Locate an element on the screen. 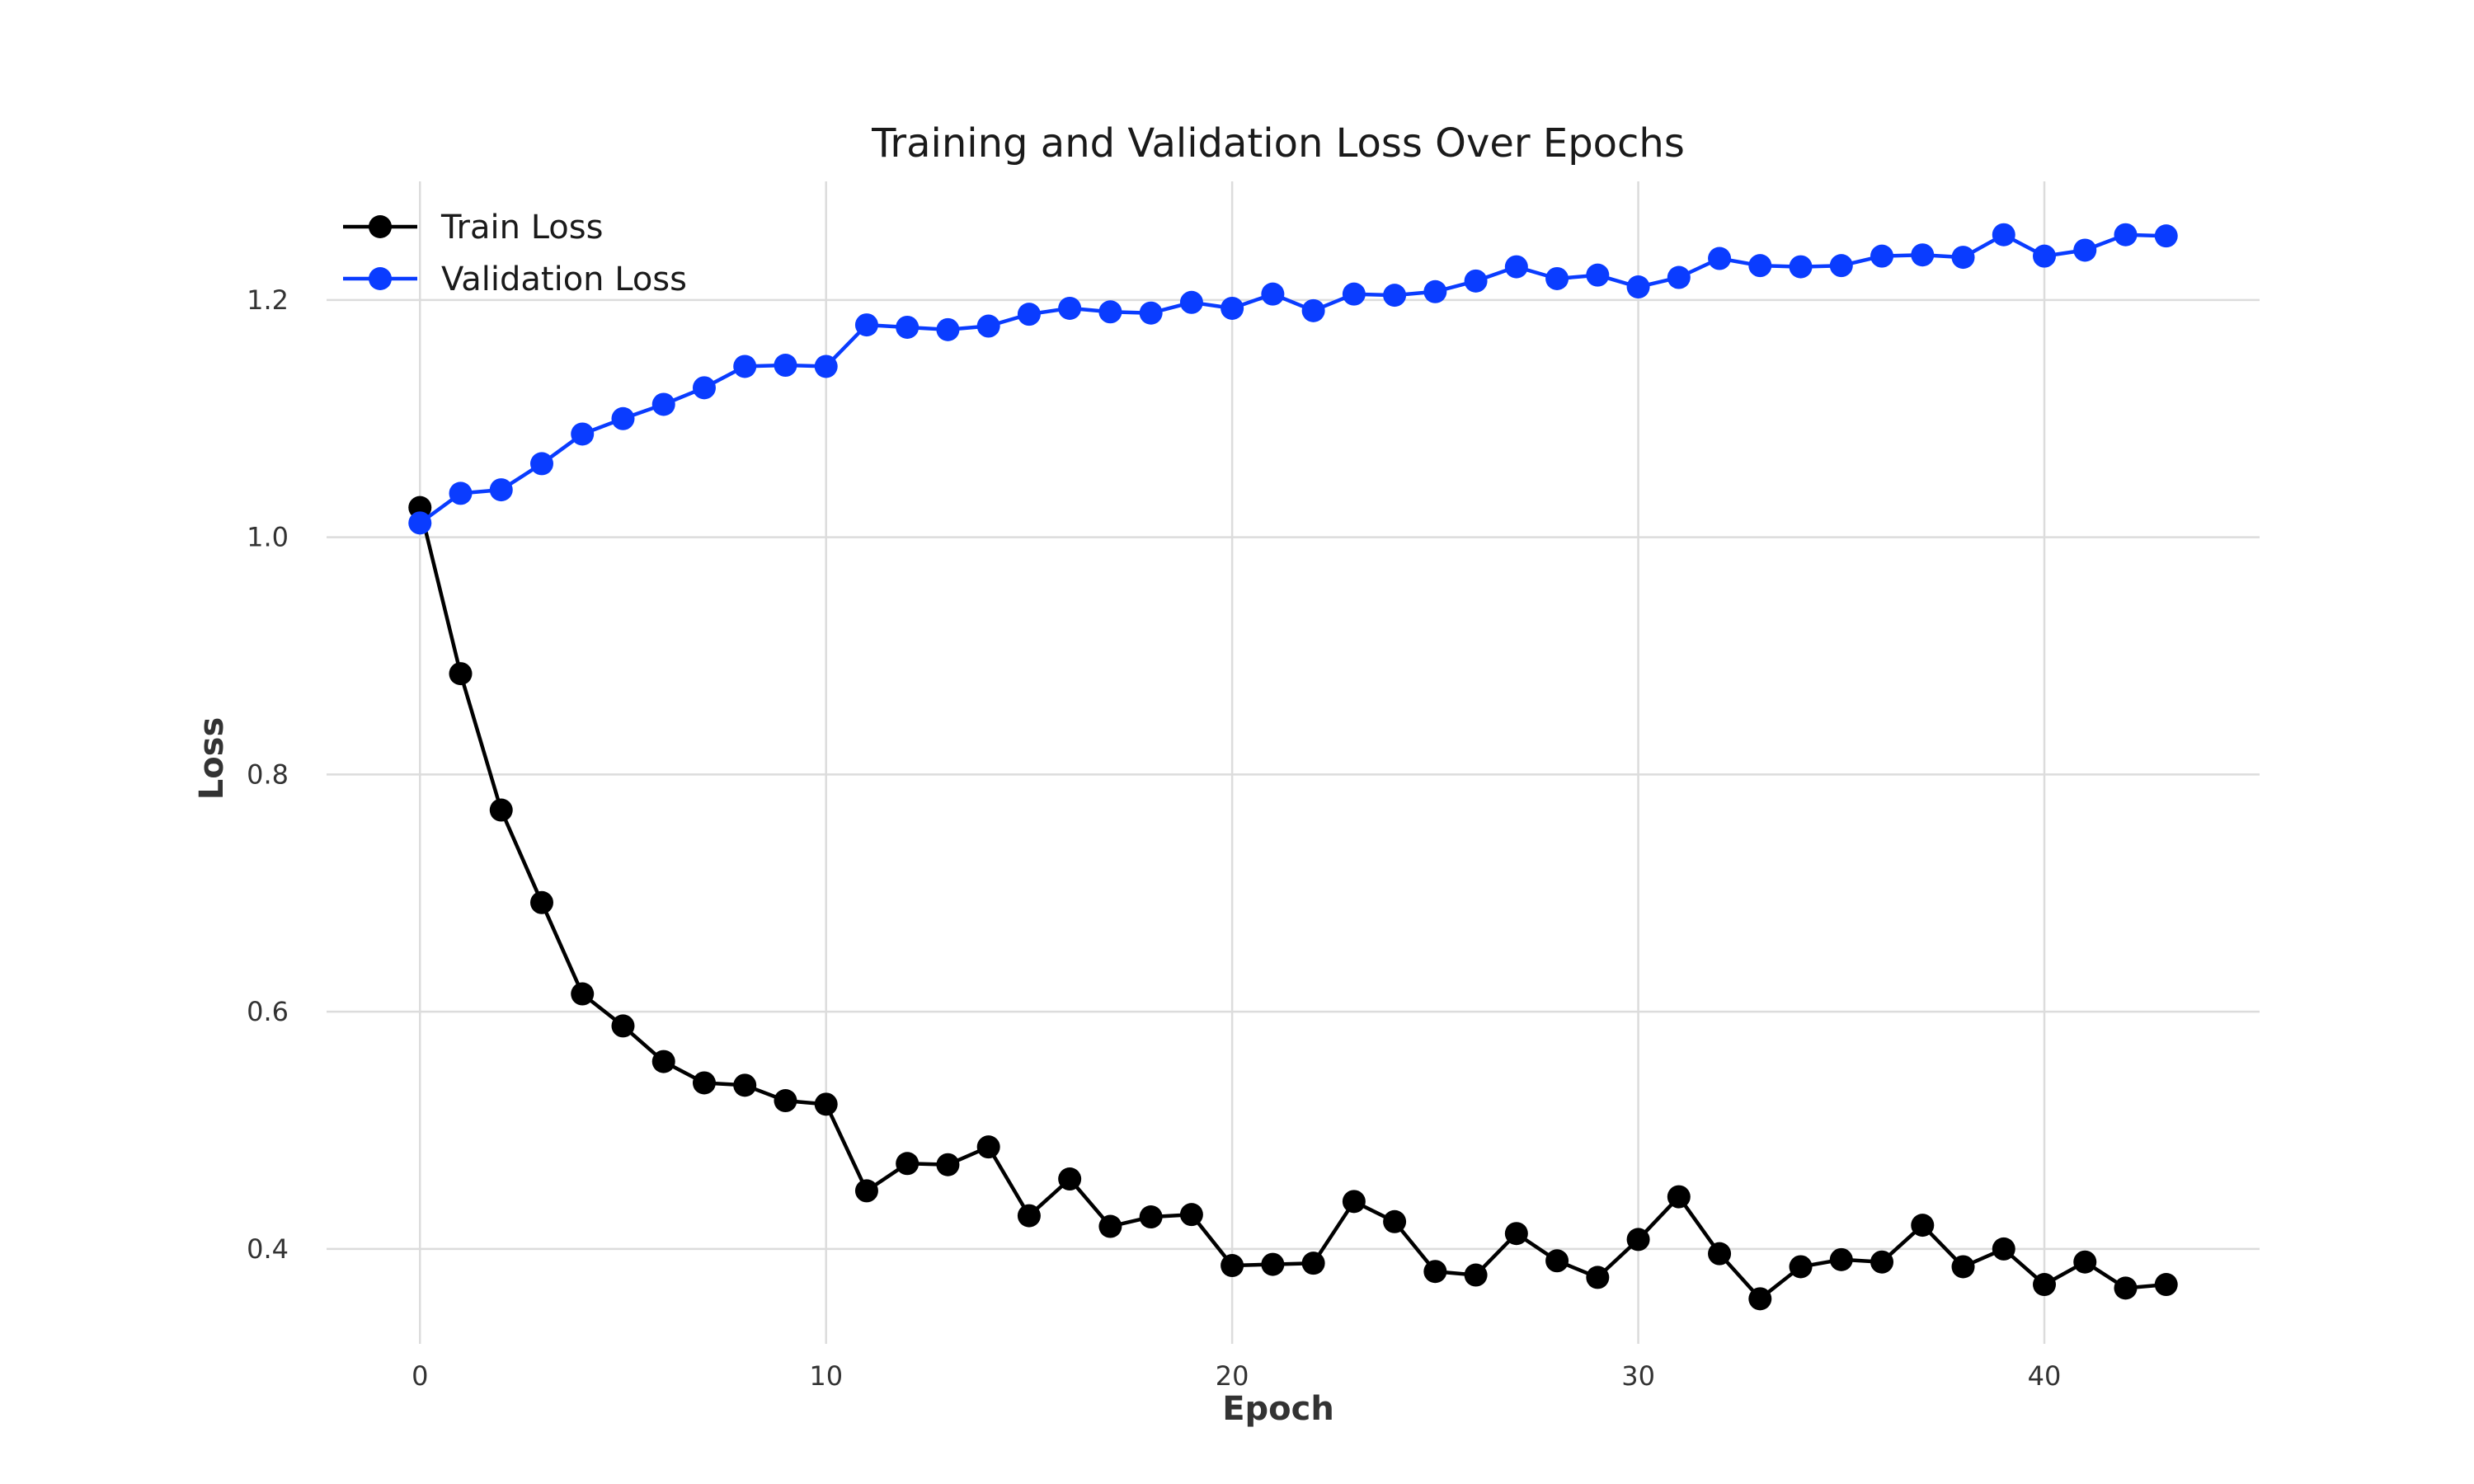  chart-title: Training and Validation Loss Over Epochs is located at coordinates (1278, 143).